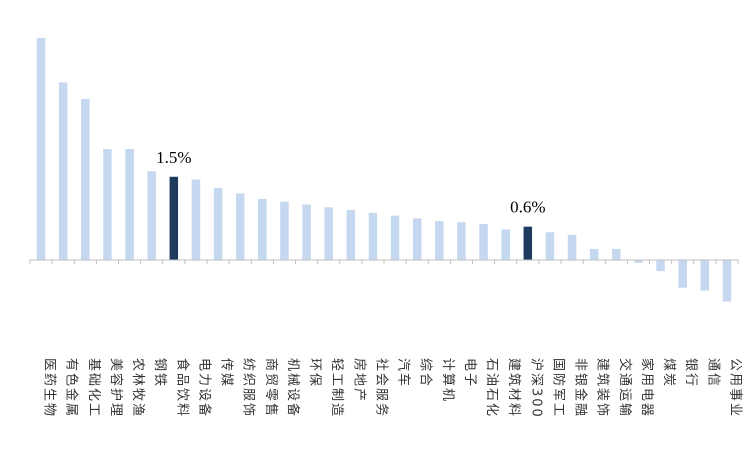 The width and height of the screenshot is (752, 453). What do you see at coordinates (514, 388) in the screenshot?
I see `category-label-22: 建筑材料` at bounding box center [514, 388].